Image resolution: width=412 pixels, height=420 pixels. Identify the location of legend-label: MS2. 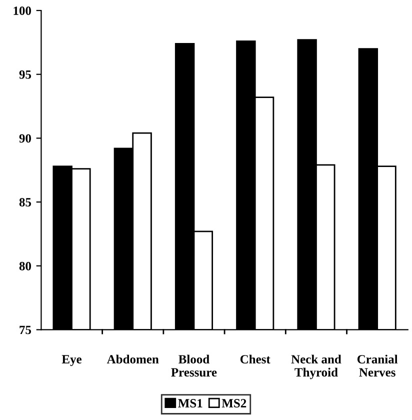
(234, 403).